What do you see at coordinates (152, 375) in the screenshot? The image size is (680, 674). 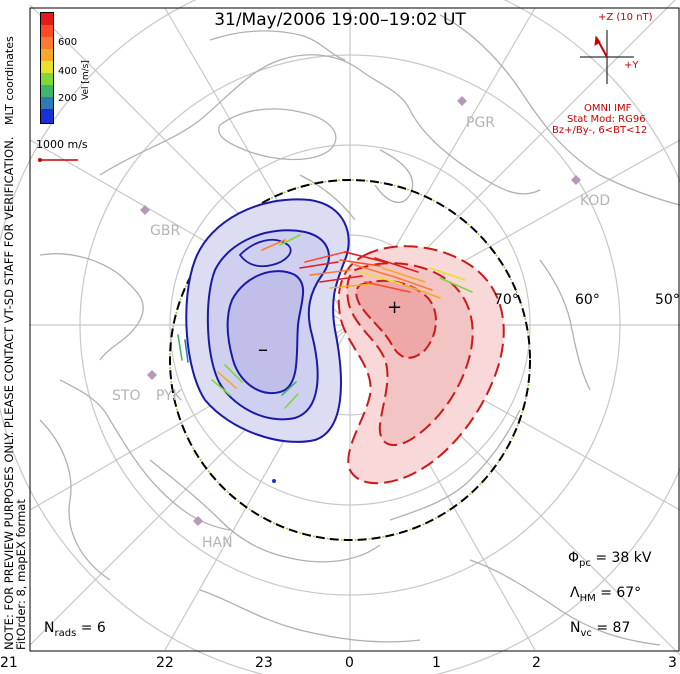 I see `station-marker-sto` at bounding box center [152, 375].